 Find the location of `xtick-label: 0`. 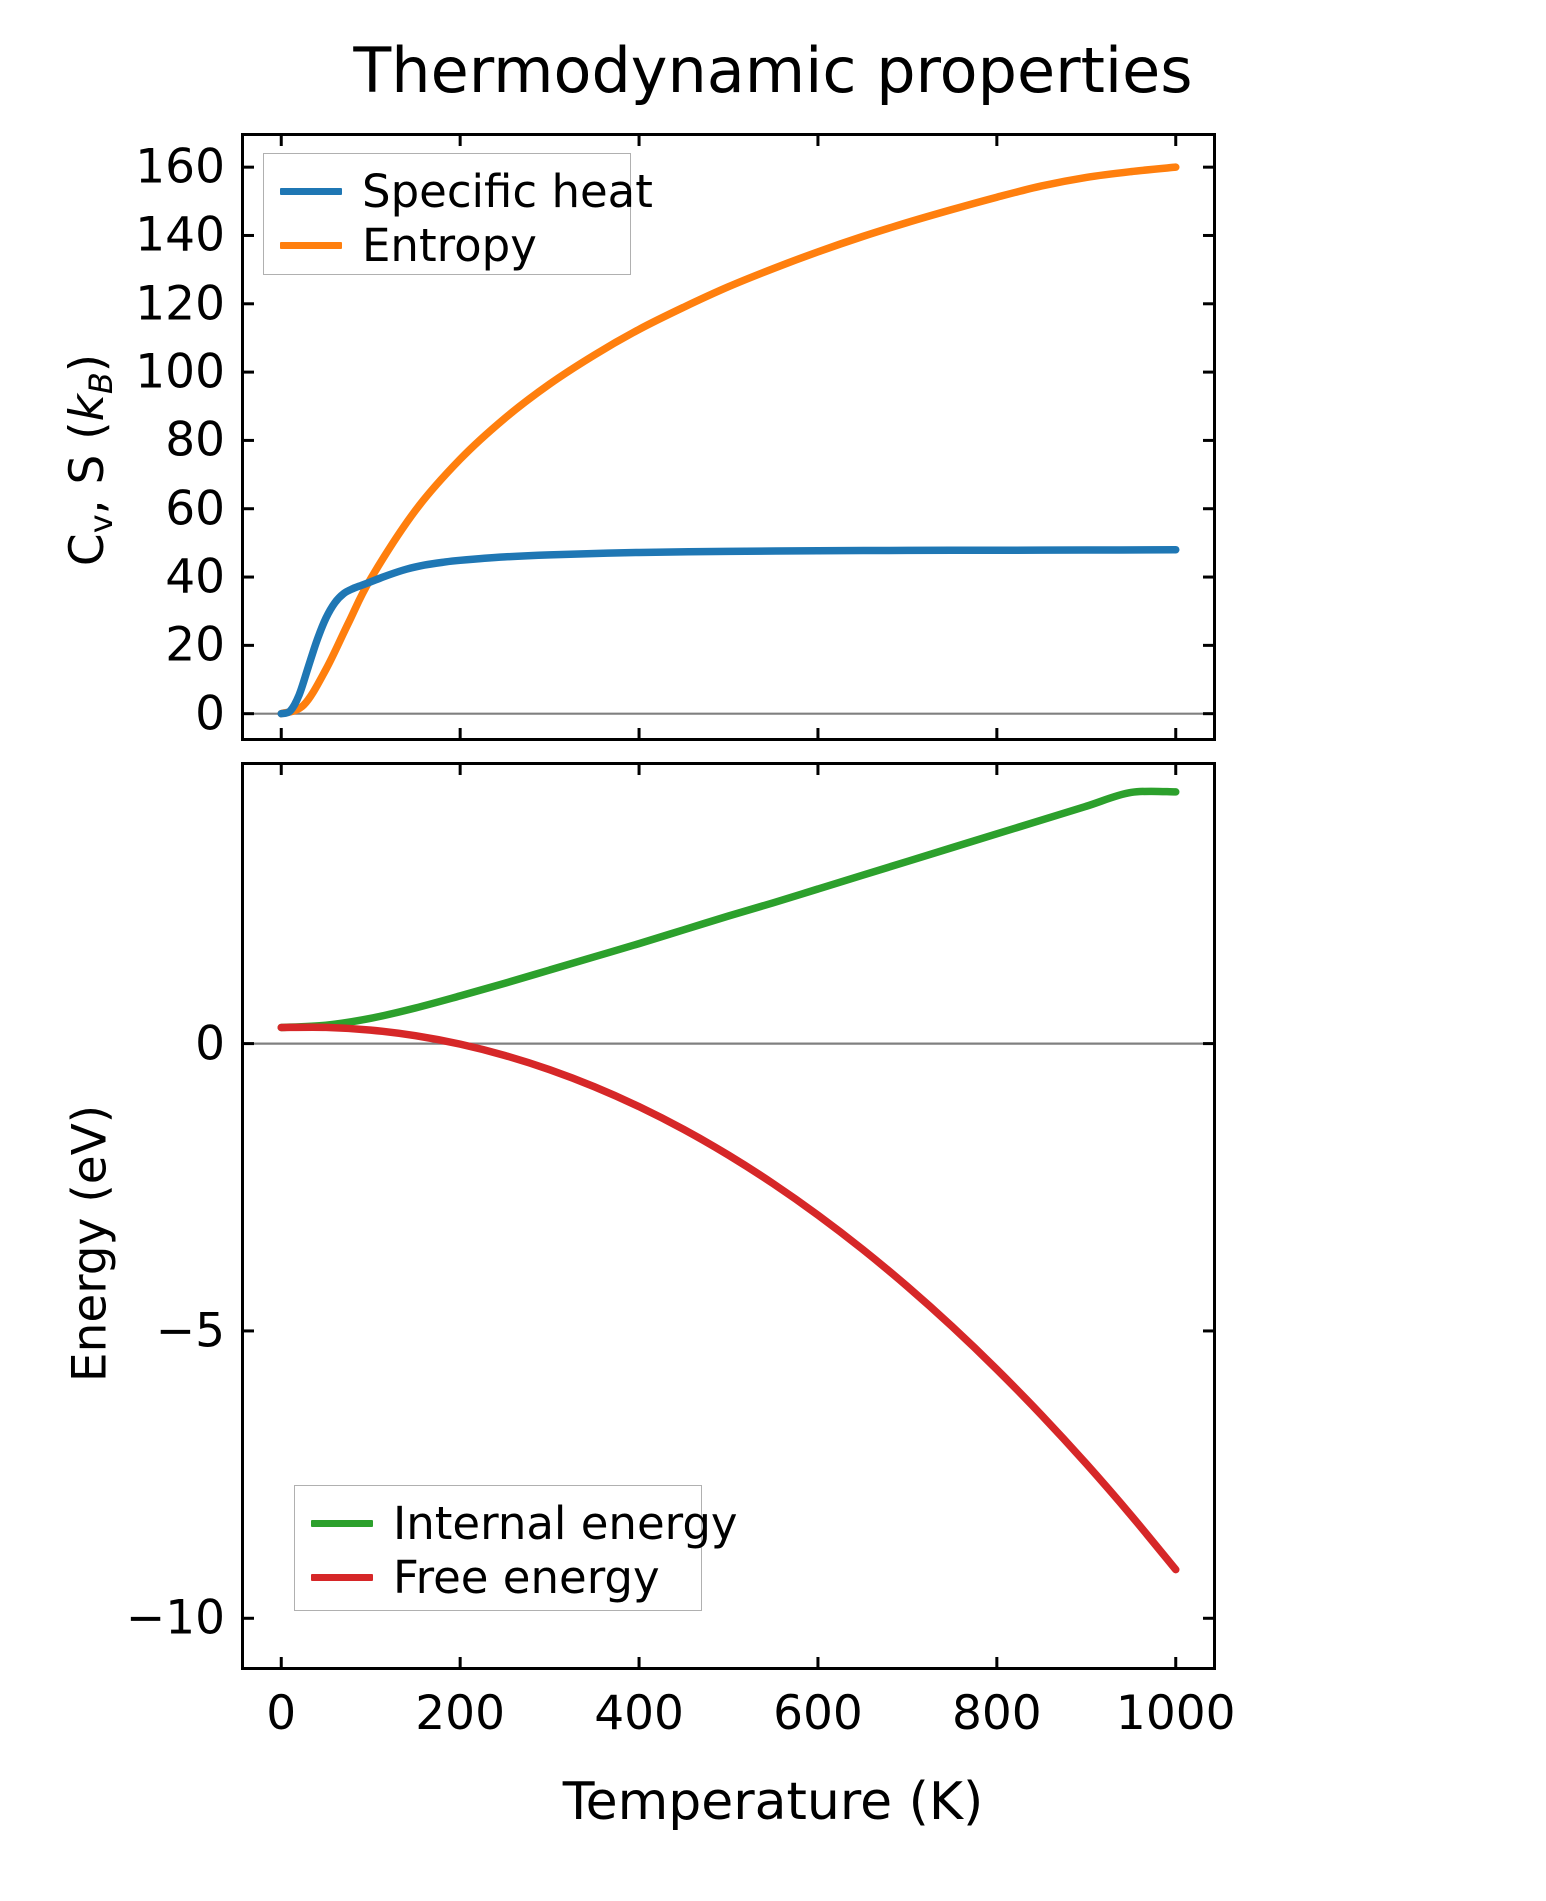

xtick-label: 0 is located at coordinates (281, 1713).